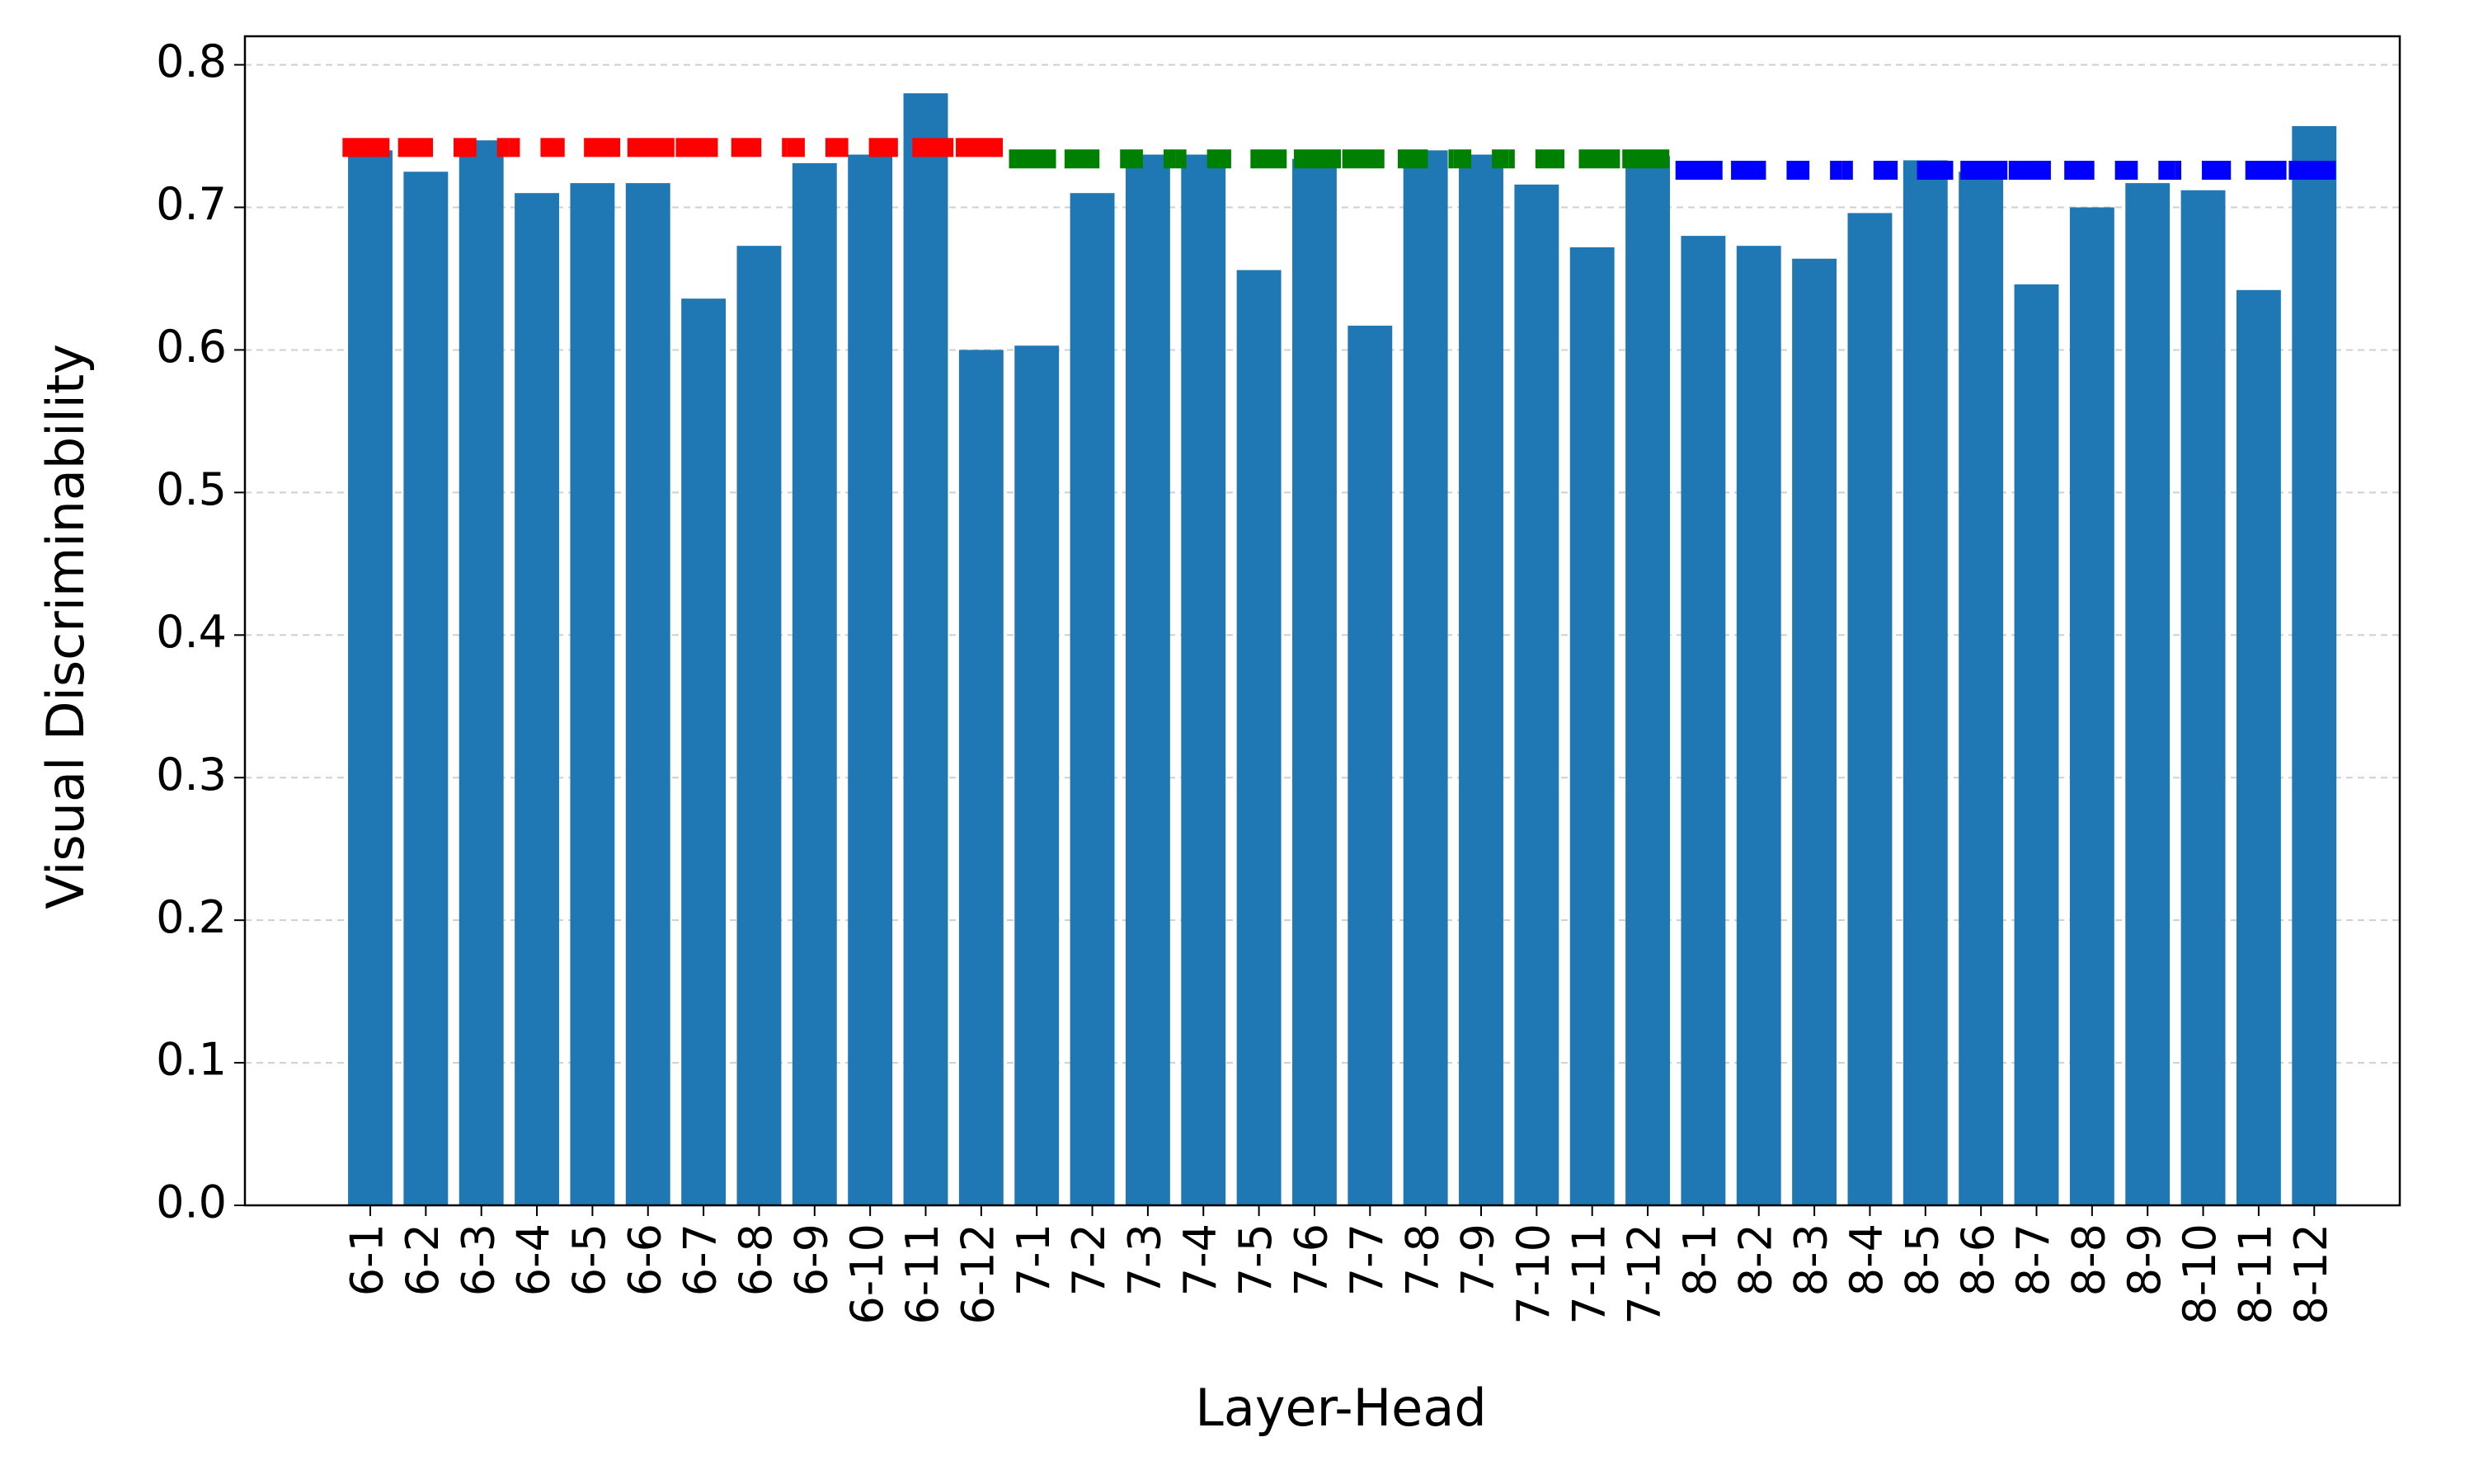  I want to click on y-tick-label: 0.6, so click(191, 347).